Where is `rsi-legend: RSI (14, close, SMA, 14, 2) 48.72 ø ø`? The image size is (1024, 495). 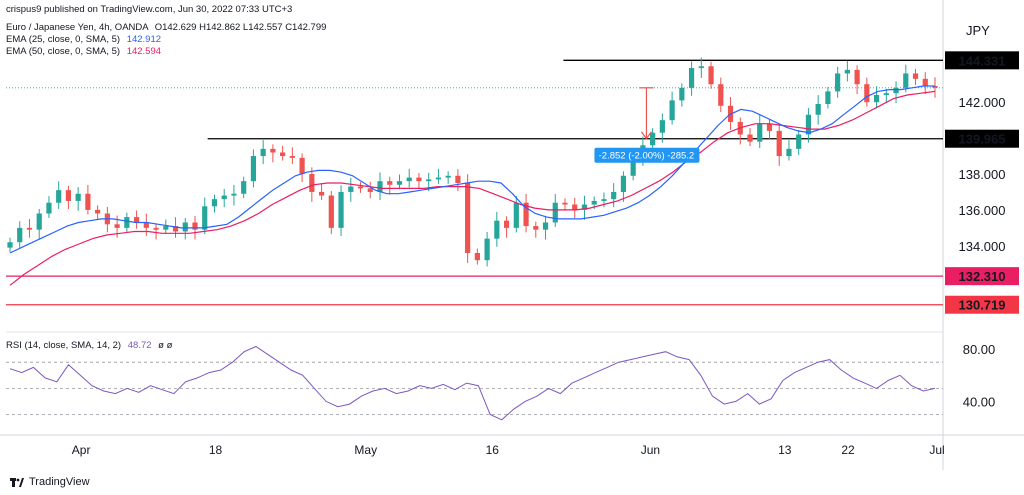
rsi-legend: RSI (14, close, SMA, 14, 2) 48.72 ø ø is located at coordinates (89, 345).